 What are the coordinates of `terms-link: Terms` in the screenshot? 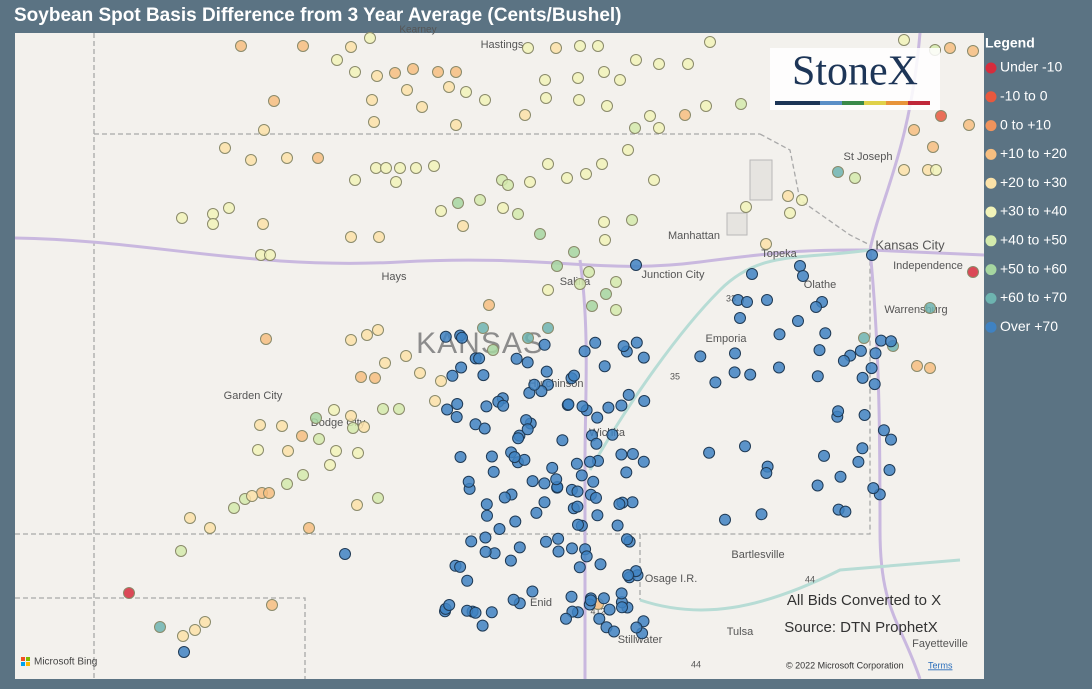 It's located at (940, 665).